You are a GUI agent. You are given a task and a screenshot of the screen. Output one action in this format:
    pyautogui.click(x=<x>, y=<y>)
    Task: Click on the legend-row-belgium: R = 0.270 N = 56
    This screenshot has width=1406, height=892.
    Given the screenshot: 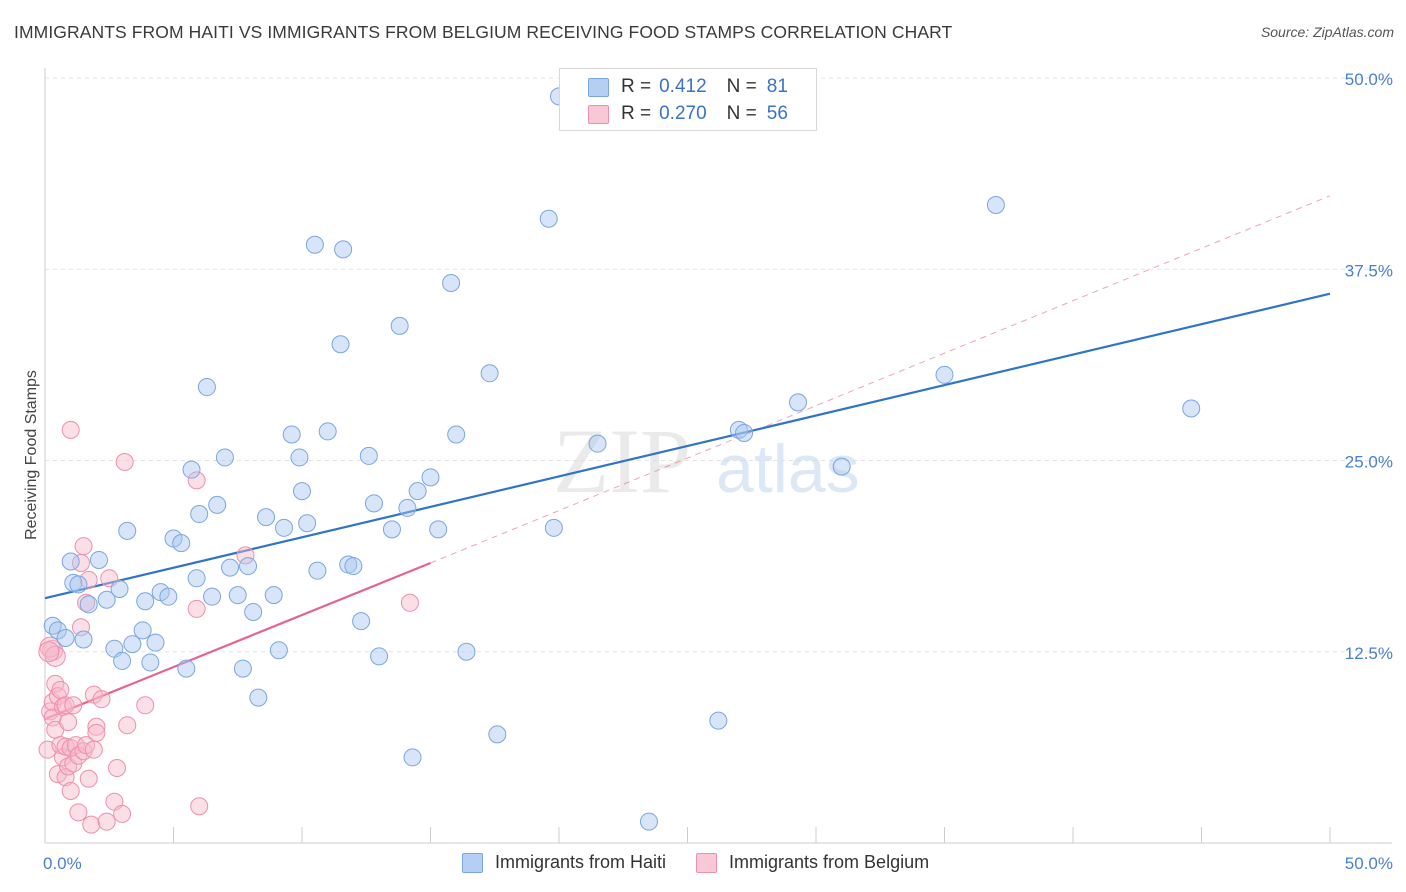 What is the action you would take?
    pyautogui.click(x=674, y=114)
    